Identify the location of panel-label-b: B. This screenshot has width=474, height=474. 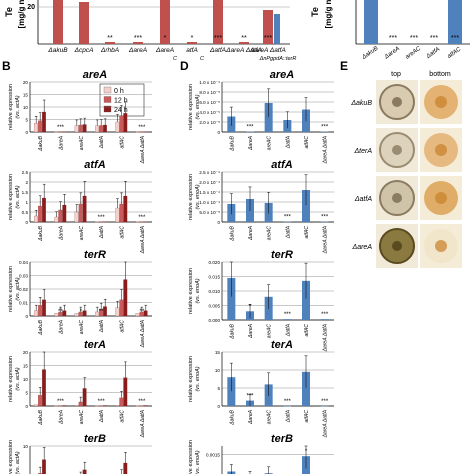
(6, 66).